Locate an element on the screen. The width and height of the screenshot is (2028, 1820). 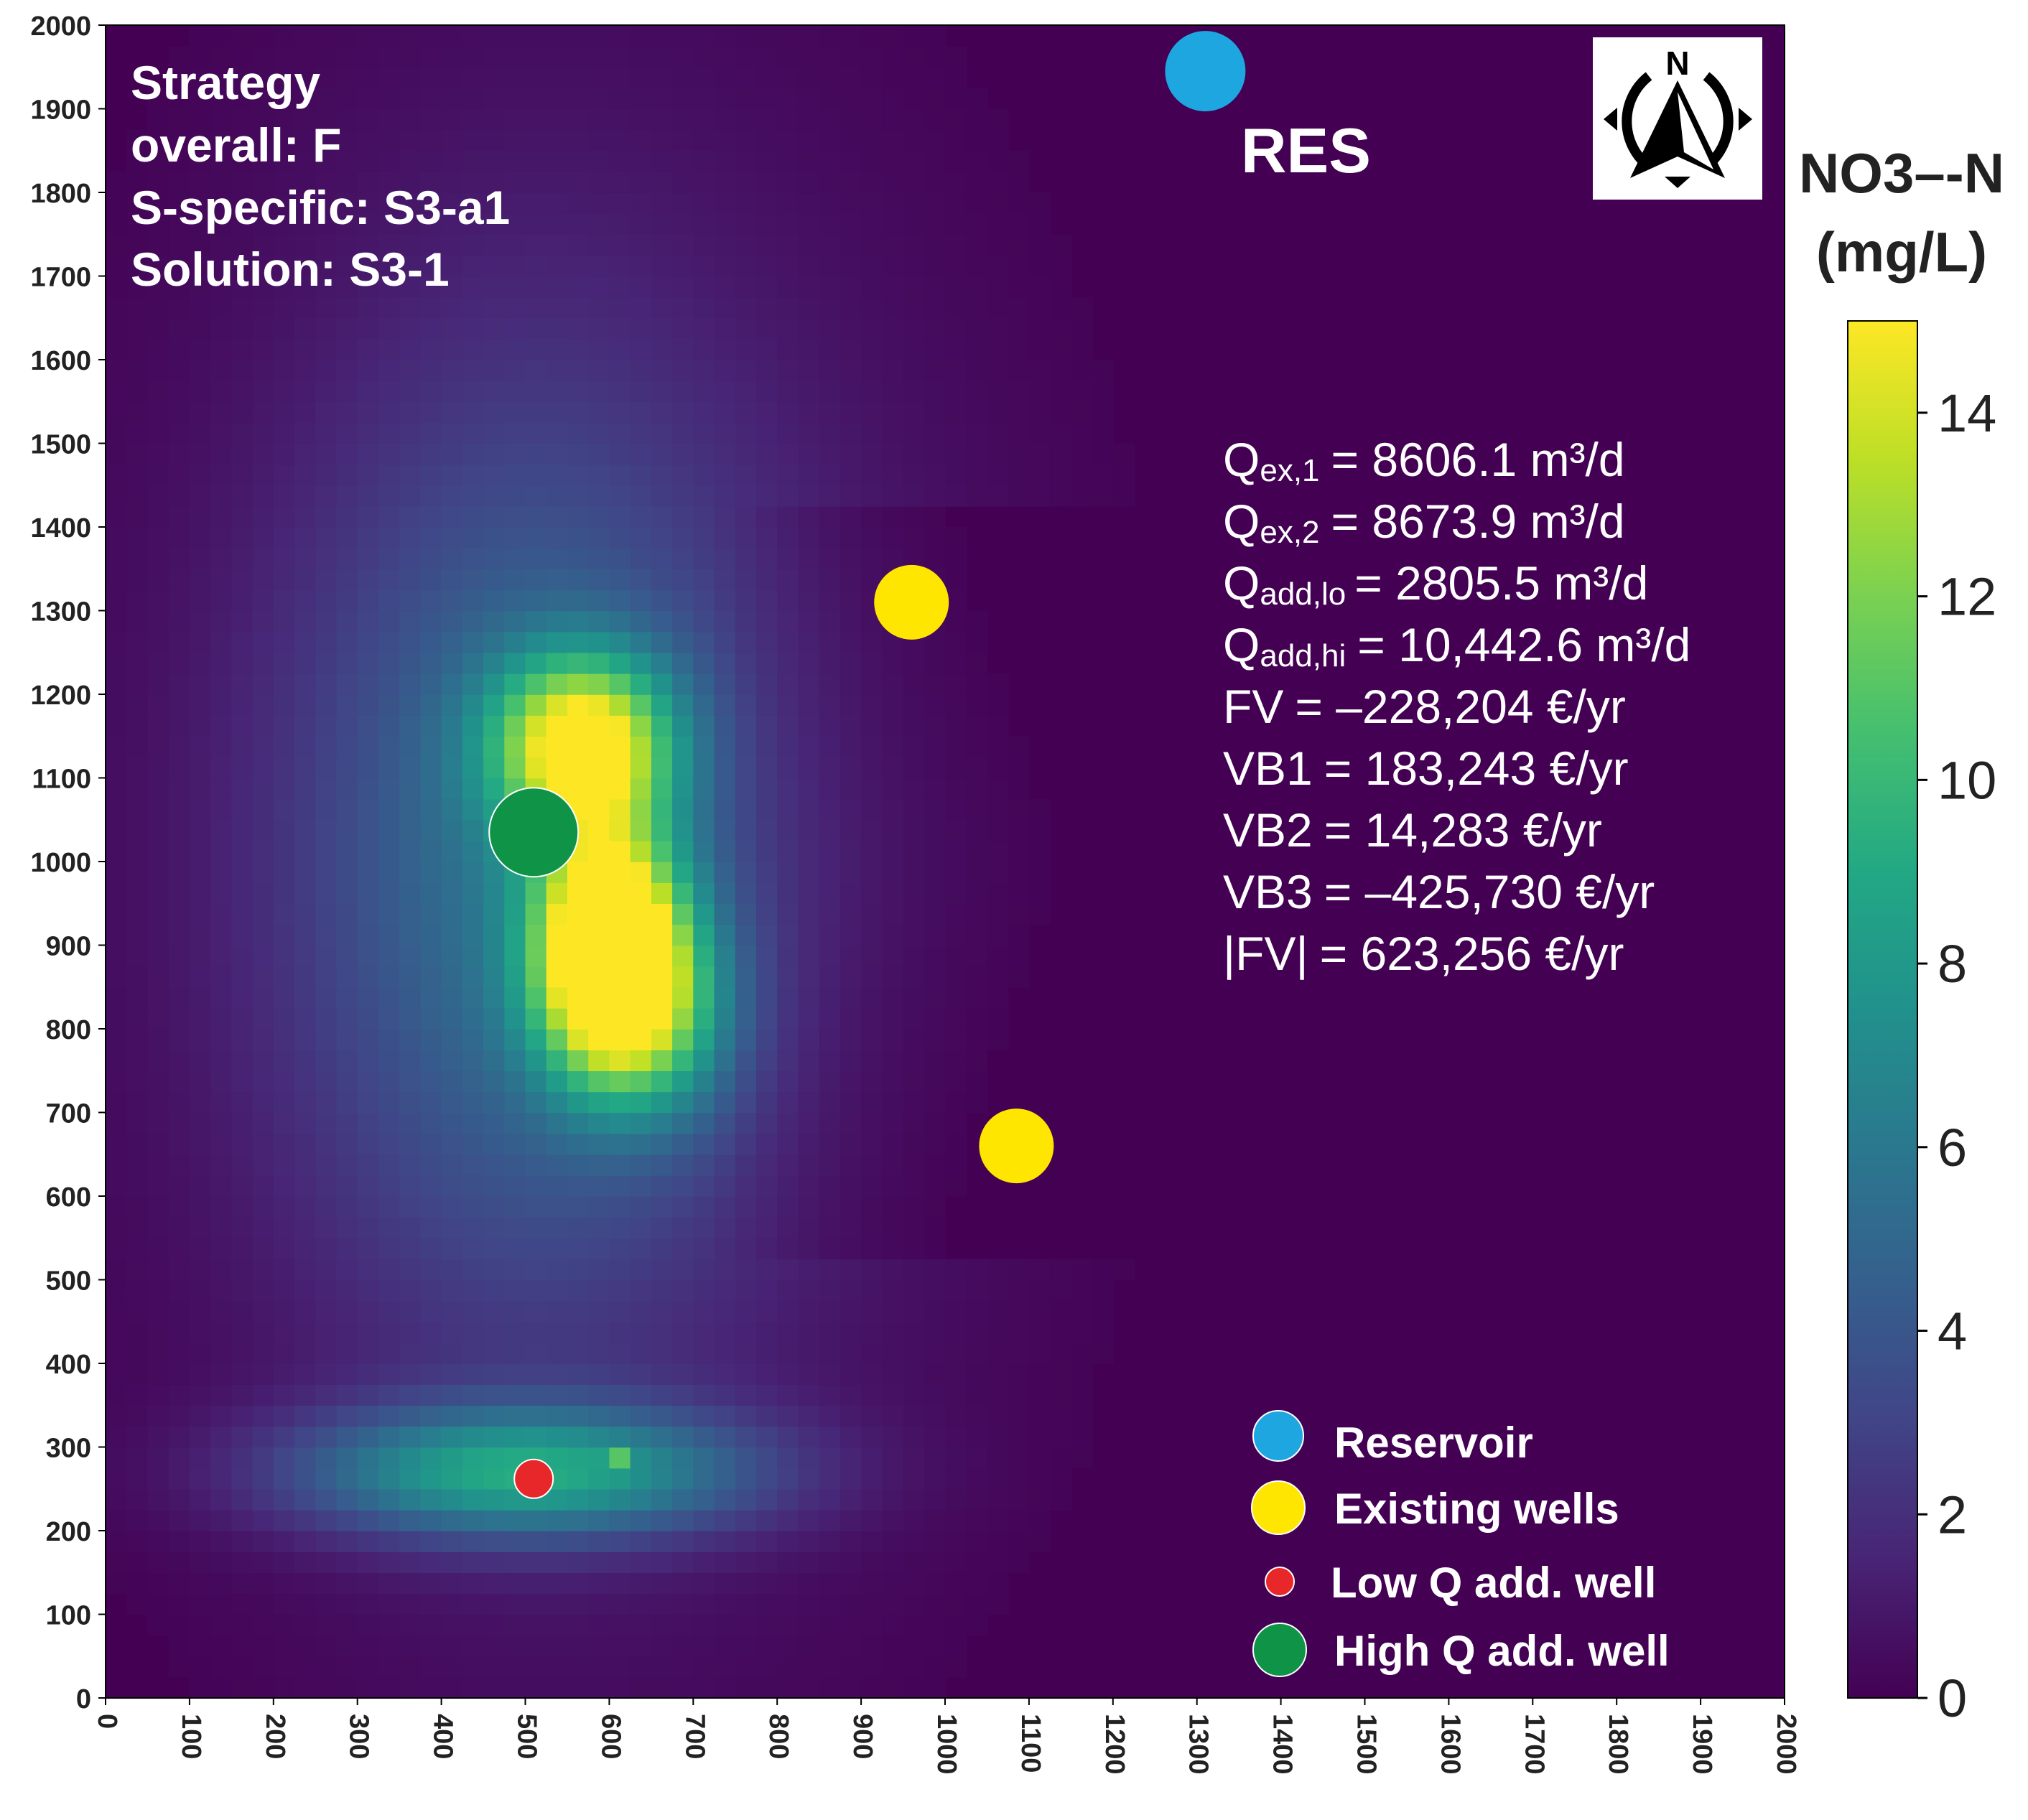
compass-west-triangle is located at coordinates (1610, 119).